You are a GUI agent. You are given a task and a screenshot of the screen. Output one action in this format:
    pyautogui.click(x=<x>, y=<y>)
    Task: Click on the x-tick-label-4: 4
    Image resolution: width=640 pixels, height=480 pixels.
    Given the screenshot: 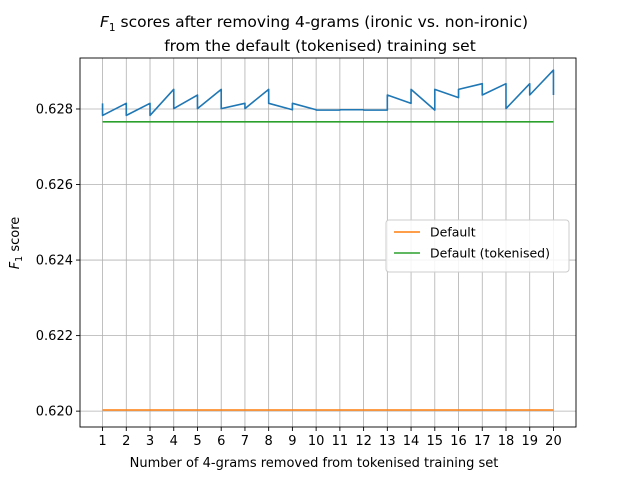 What is the action you would take?
    pyautogui.click(x=174, y=441)
    